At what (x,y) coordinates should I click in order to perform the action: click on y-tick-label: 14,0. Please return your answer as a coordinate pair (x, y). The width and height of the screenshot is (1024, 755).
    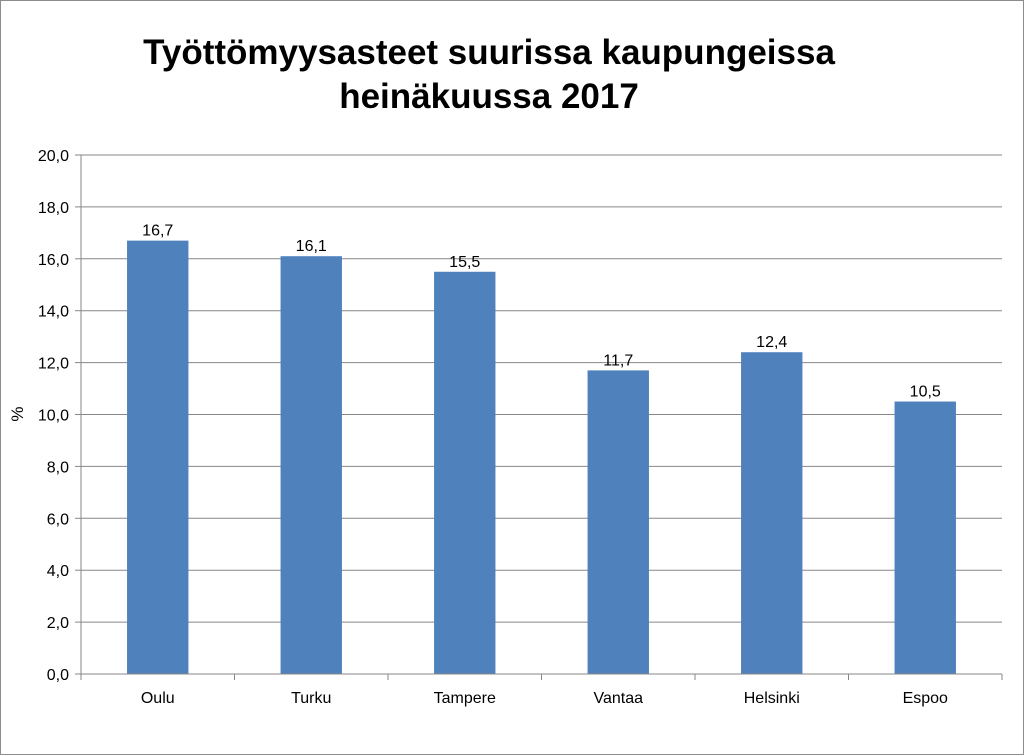
    Looking at the image, I should click on (53, 312).